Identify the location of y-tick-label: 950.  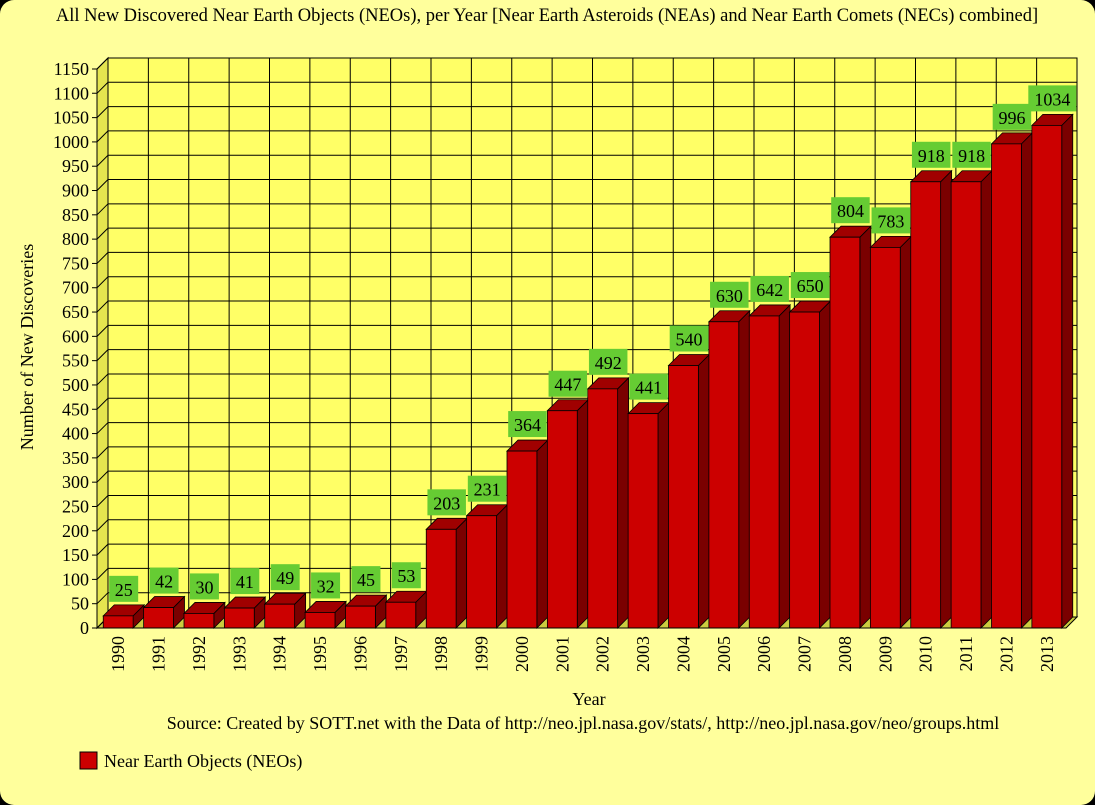
(75, 166).